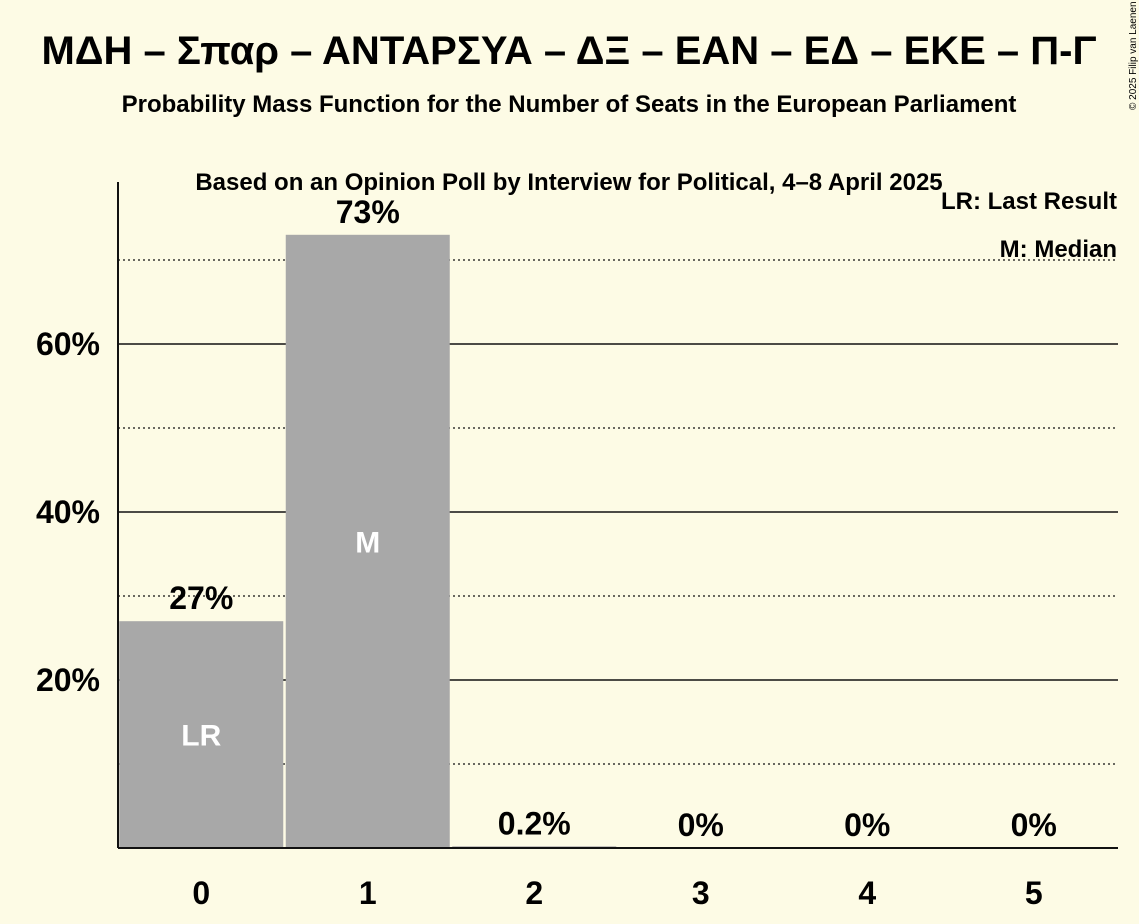 The height and width of the screenshot is (924, 1139). What do you see at coordinates (1058, 249) in the screenshot?
I see `legend-median: M: Median` at bounding box center [1058, 249].